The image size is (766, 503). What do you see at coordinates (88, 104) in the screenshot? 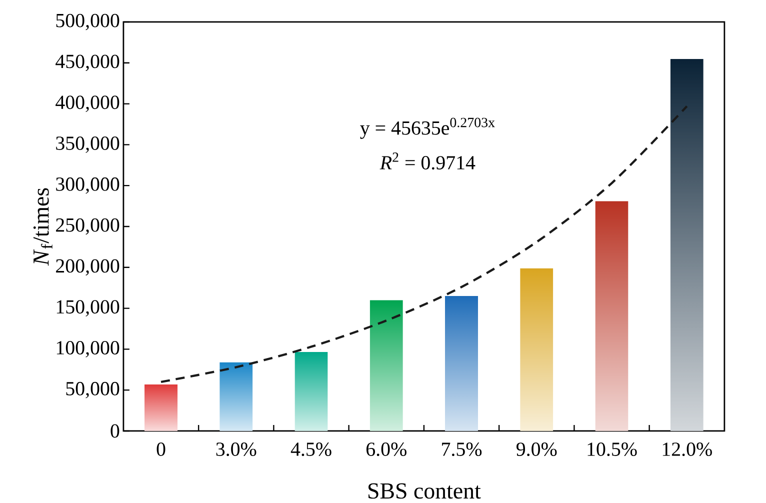
I see `y-tick-label: 400,000` at bounding box center [88, 104].